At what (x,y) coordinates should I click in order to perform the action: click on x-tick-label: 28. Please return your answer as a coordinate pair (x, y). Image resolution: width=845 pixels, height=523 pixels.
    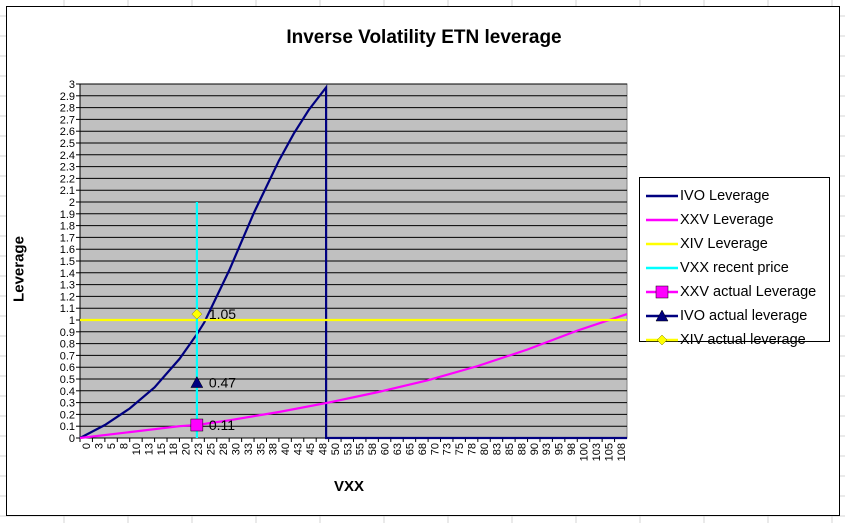
    Looking at the image, I should click on (224, 449).